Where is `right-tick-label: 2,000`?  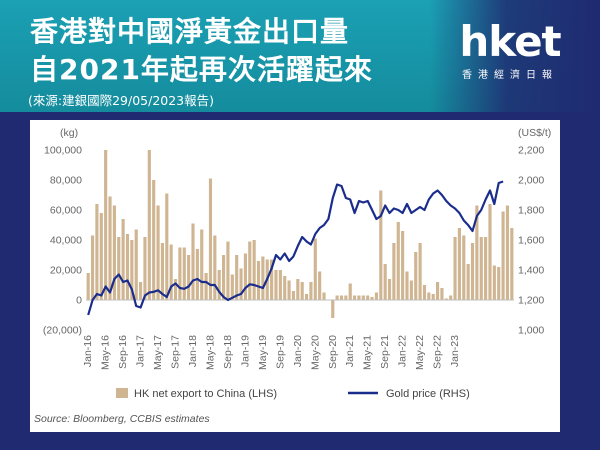 right-tick-label: 2,000 is located at coordinates (531, 181).